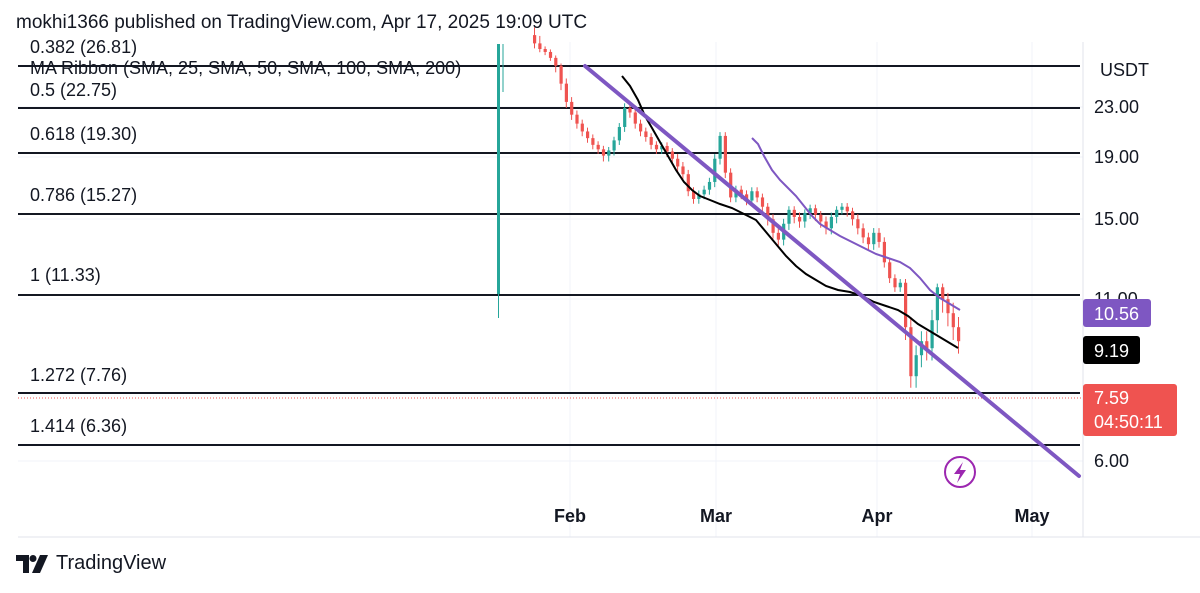 The height and width of the screenshot is (593, 1200). I want to click on ma-ribbon-black-line, so click(790, 212).